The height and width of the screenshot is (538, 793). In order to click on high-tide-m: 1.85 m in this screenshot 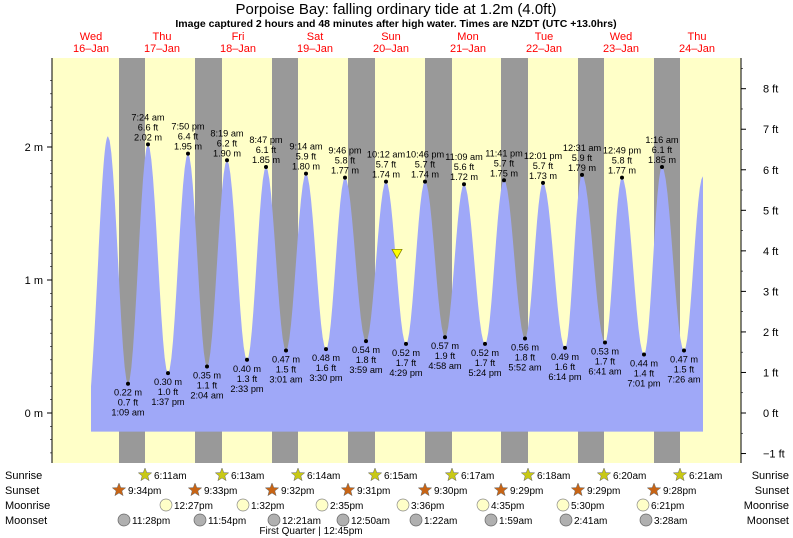, I will do `click(662, 160)`.